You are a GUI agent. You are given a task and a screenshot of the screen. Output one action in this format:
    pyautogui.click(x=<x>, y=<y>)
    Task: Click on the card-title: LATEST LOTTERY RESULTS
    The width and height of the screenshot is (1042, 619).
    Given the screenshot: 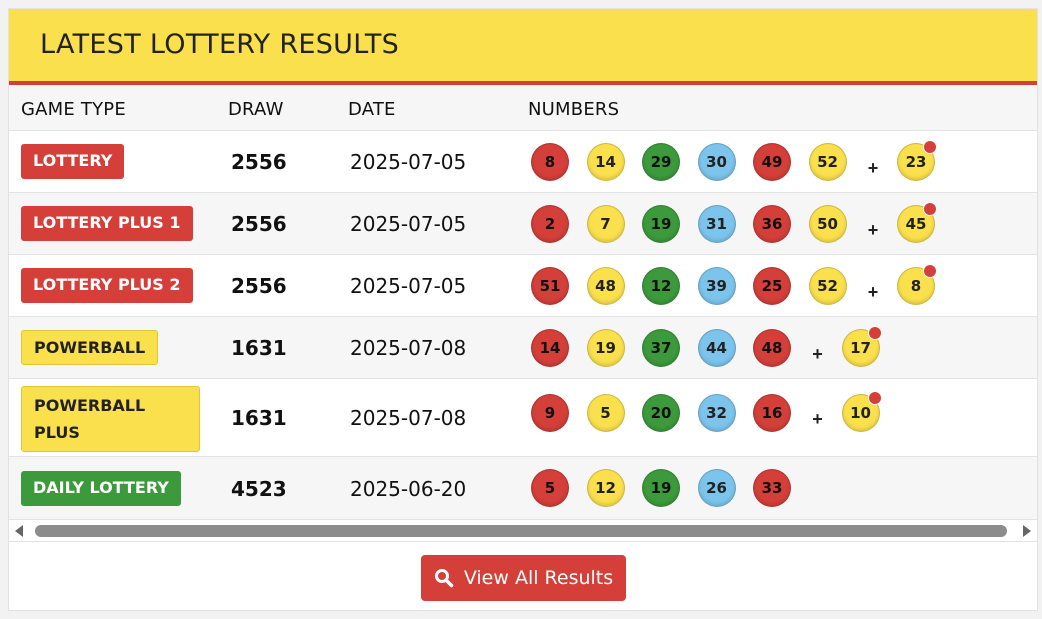 What is the action you would take?
    pyautogui.click(x=220, y=44)
    